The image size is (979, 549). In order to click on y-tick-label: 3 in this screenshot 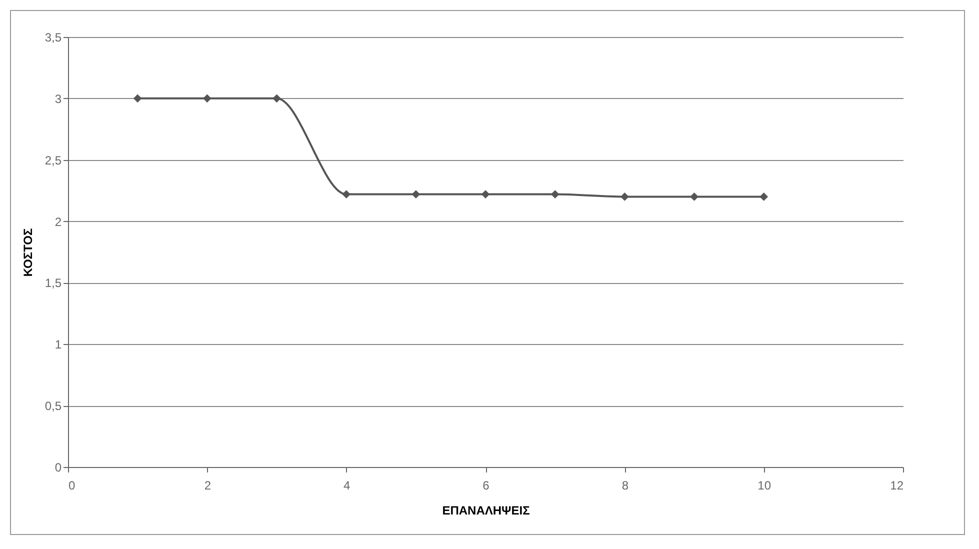, I will do `click(58, 99)`.